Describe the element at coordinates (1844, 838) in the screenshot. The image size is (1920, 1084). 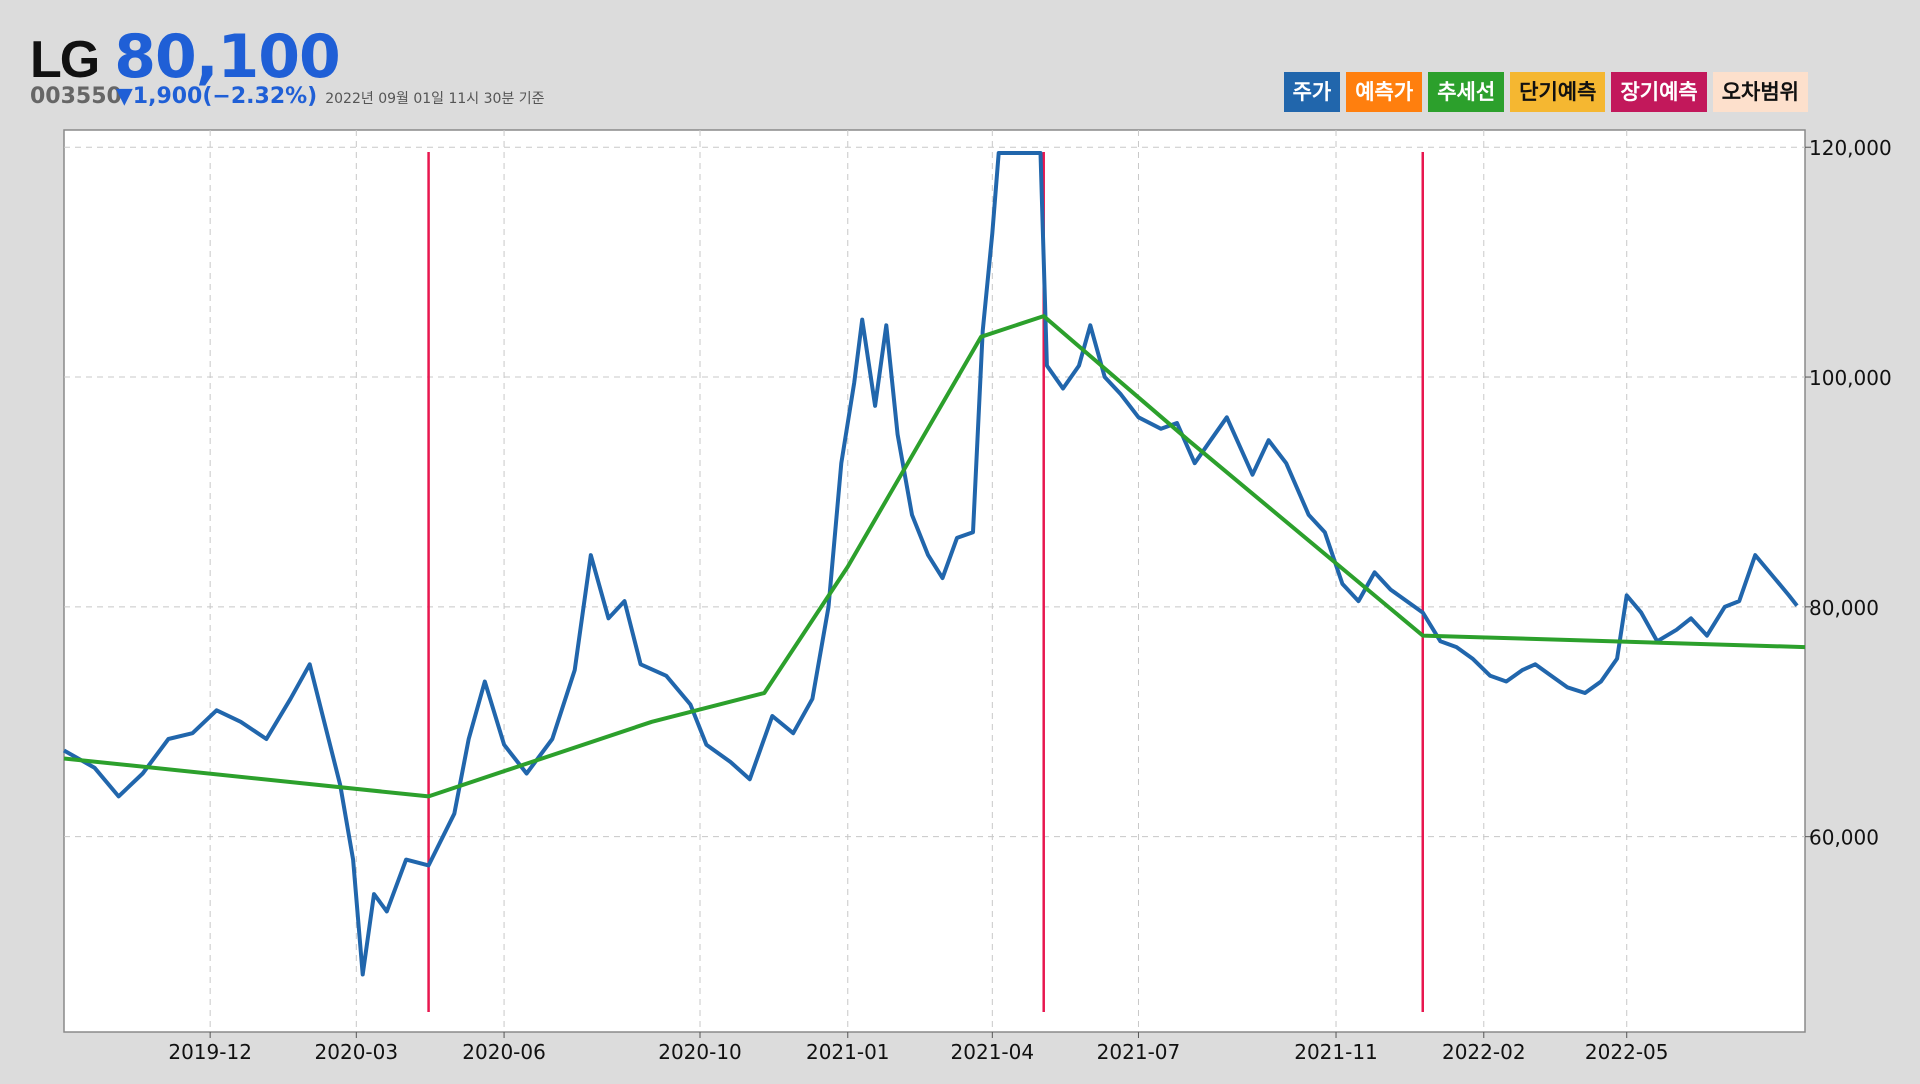
I see `y-tick-label: 60,000` at that location.